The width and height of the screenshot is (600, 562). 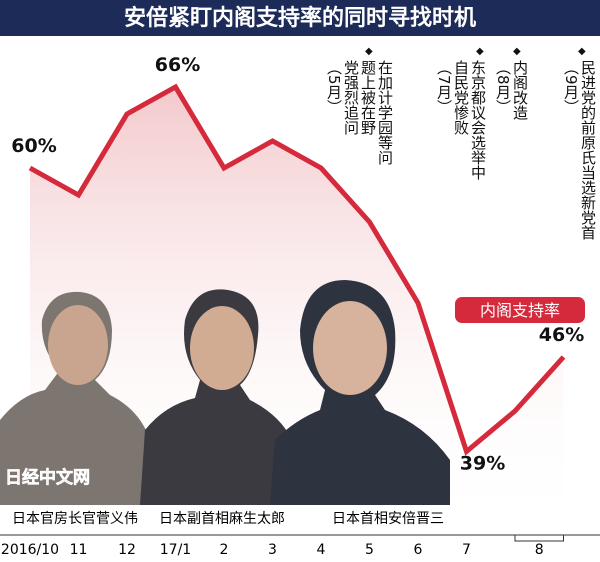 I want to click on x-tick-label: 6, so click(x=418, y=550).